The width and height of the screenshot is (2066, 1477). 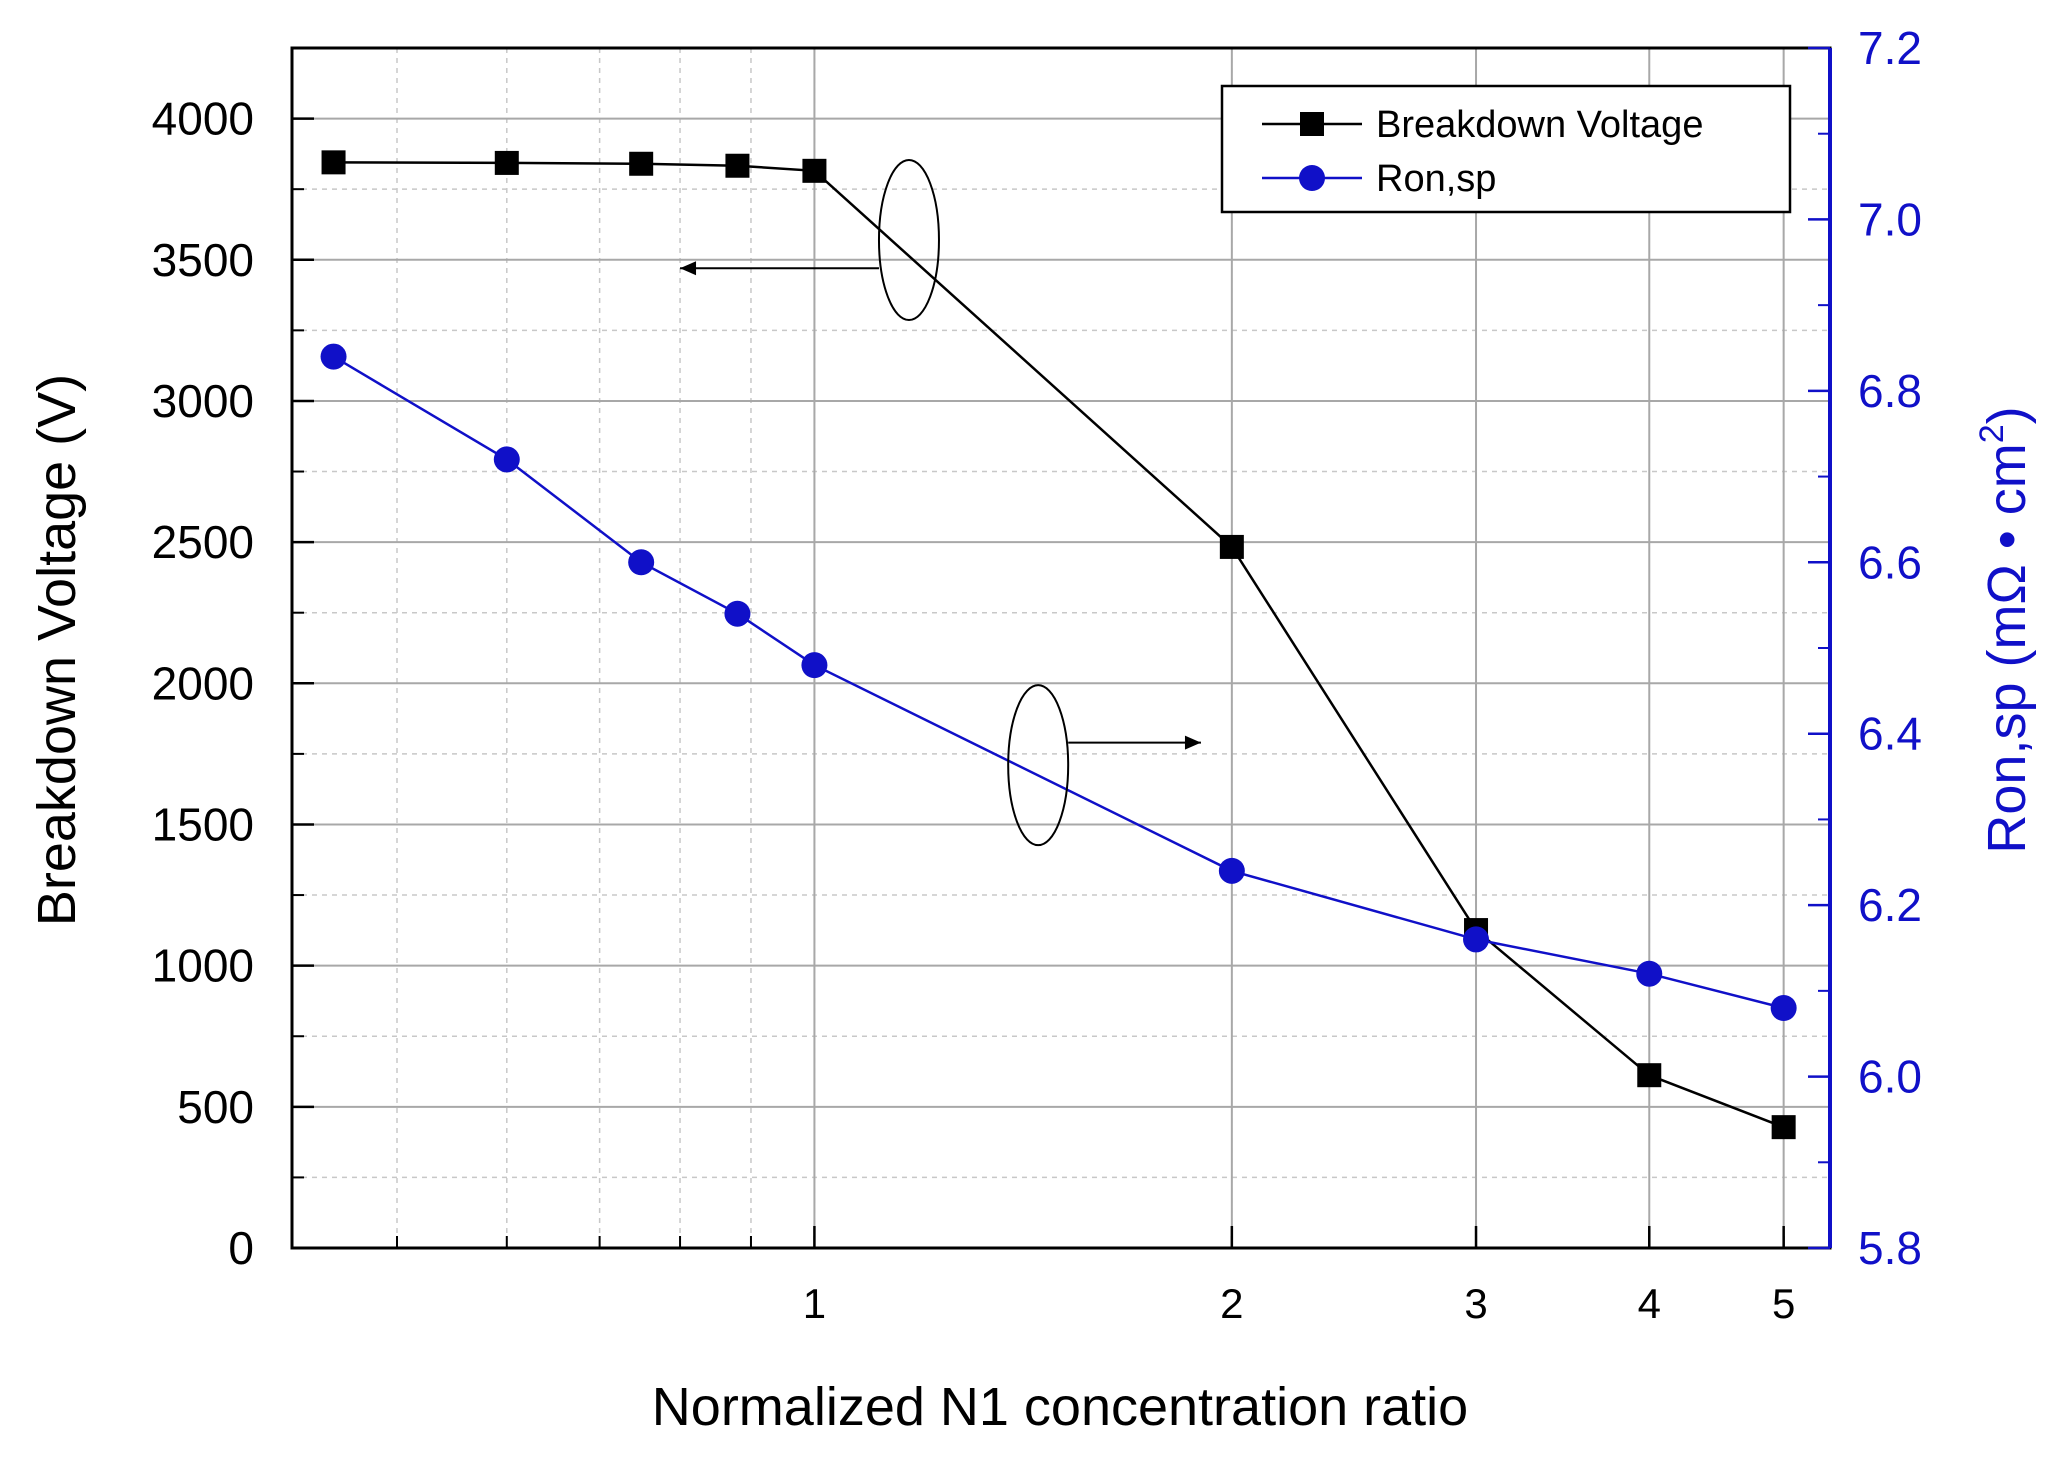 What do you see at coordinates (1890, 562) in the screenshot?
I see `y-right-tick-label: 6.6` at bounding box center [1890, 562].